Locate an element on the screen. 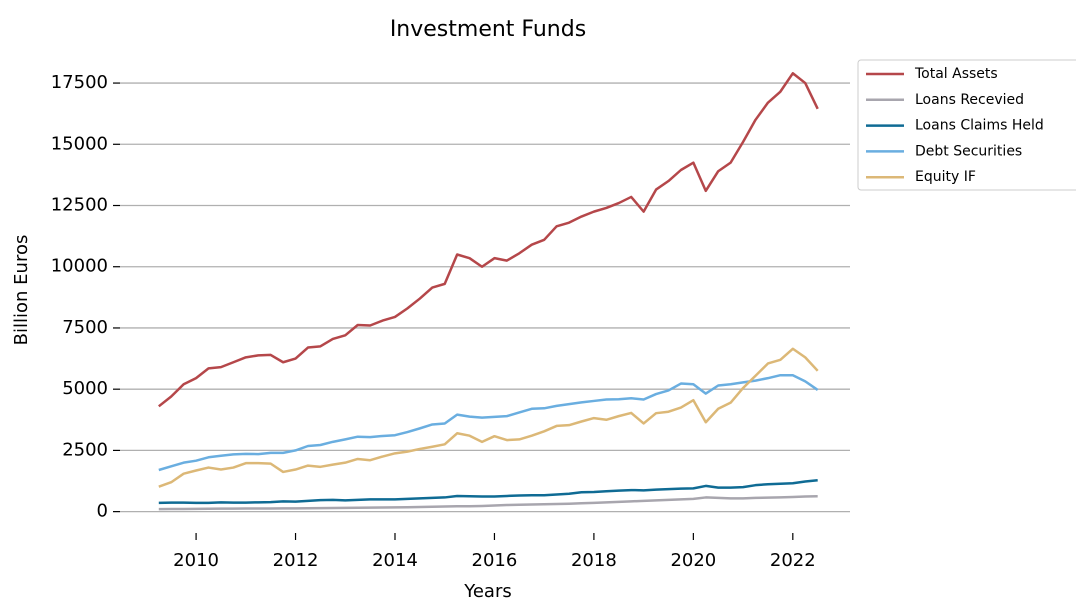 This screenshot has width=1076, height=607. y-tick-label: 10000 is located at coordinates (79, 266).